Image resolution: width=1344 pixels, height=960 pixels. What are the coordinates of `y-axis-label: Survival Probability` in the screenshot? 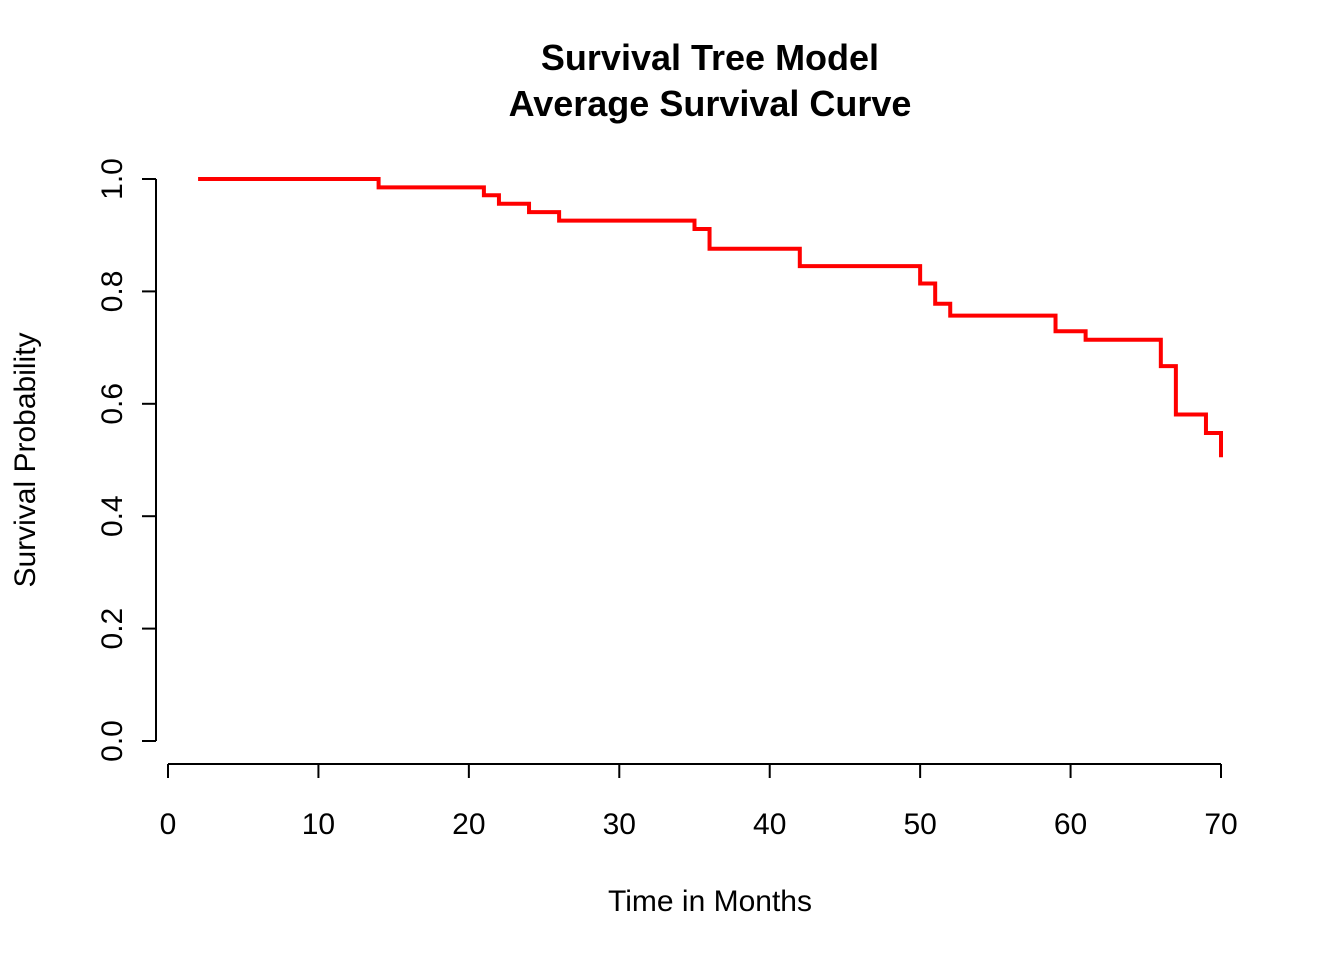 It's located at (25, 459).